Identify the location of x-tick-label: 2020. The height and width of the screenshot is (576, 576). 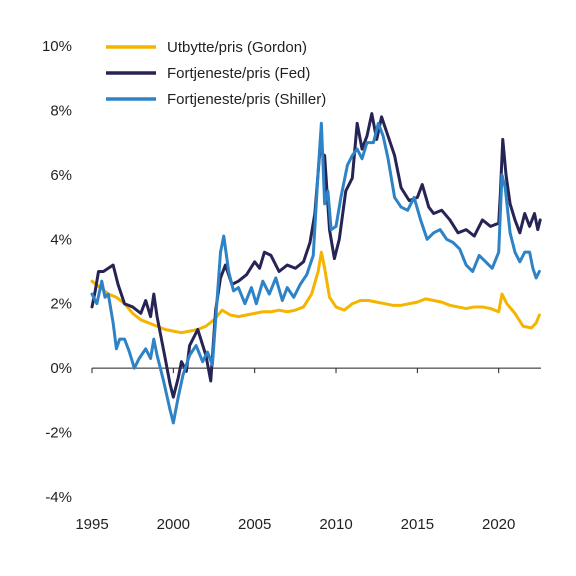
(498, 524).